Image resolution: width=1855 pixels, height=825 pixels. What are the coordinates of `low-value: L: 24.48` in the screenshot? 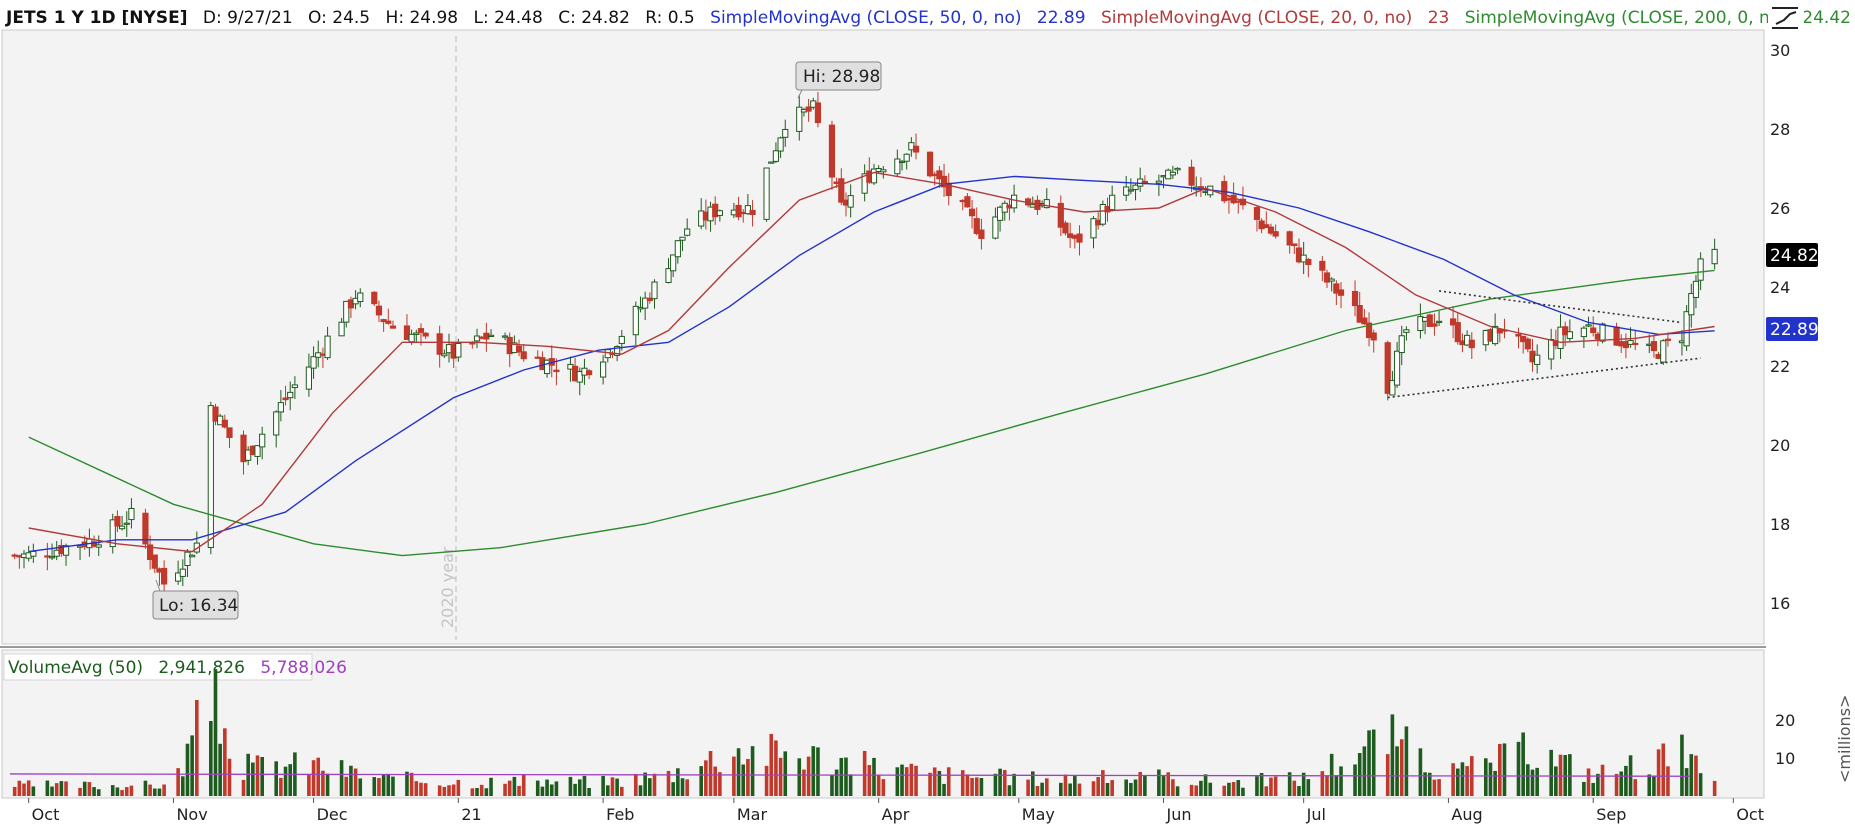 It's located at (508, 18).